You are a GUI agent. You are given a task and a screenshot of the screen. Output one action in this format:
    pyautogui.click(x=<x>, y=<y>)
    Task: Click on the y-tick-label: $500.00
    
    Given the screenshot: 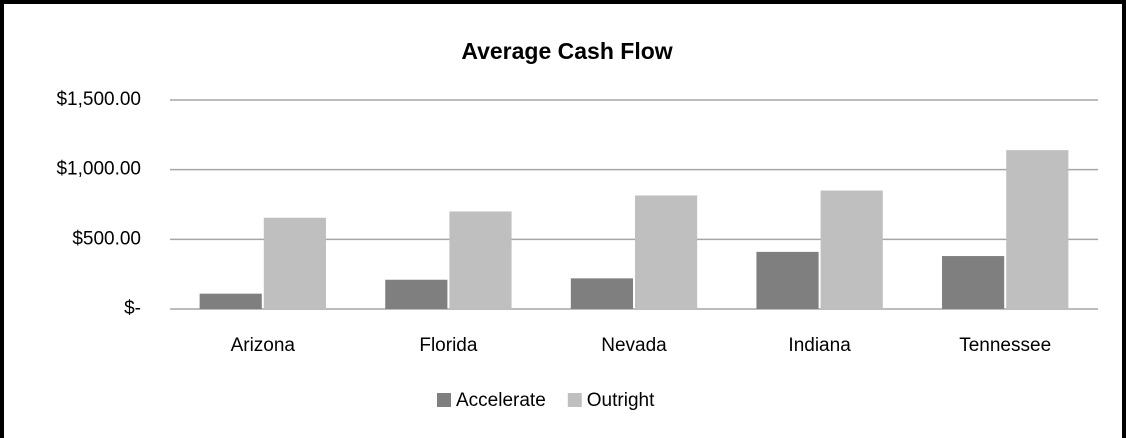 What is the action you would take?
    pyautogui.click(x=106, y=238)
    